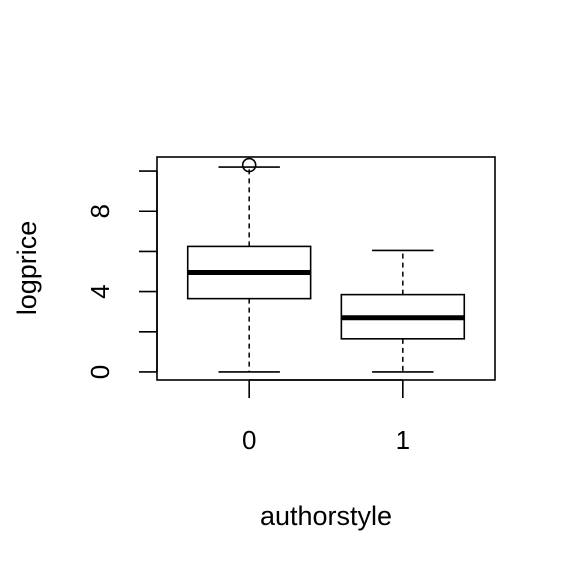 This screenshot has height=576, width=576. I want to click on outlier-point, so click(249, 165).